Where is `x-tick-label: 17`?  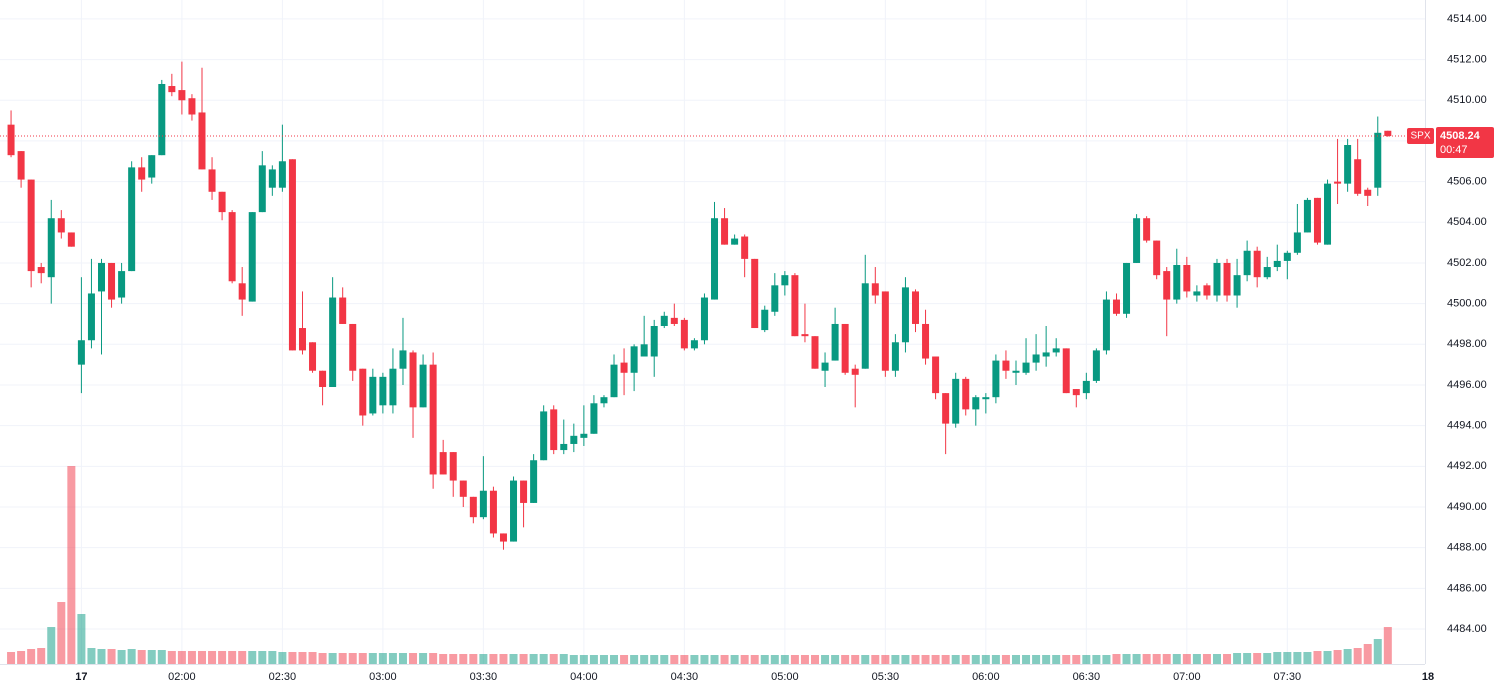
x-tick-label: 17 is located at coordinates (81, 677).